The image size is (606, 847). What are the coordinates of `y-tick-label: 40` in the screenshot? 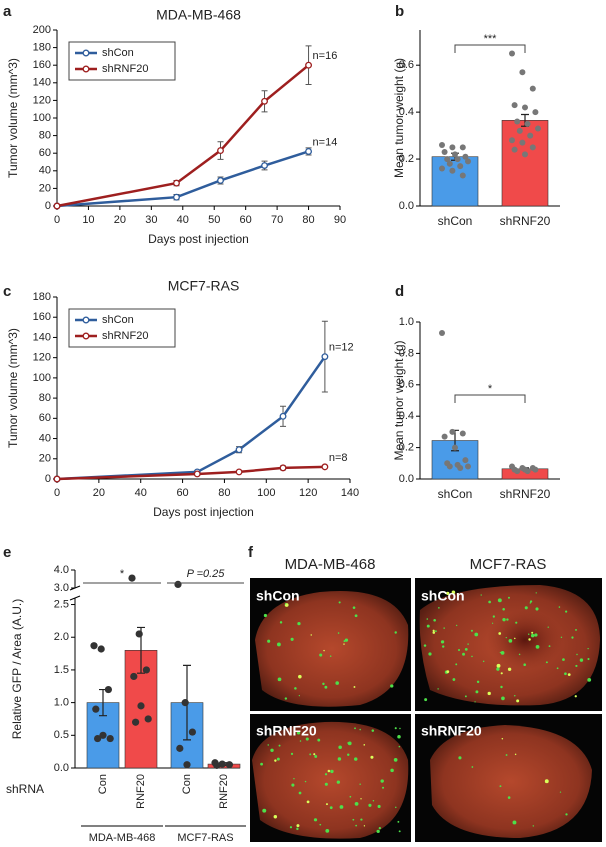 It's located at (45, 438).